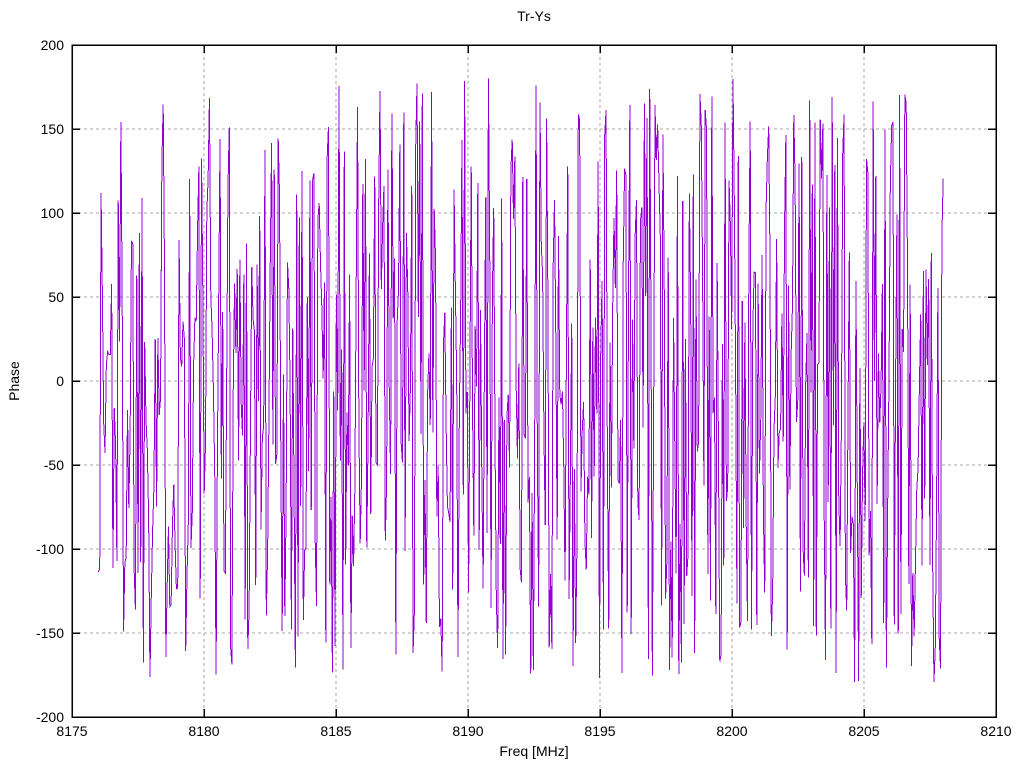 The height and width of the screenshot is (768, 1024). What do you see at coordinates (56, 297) in the screenshot?
I see `y-tick-label: 50` at bounding box center [56, 297].